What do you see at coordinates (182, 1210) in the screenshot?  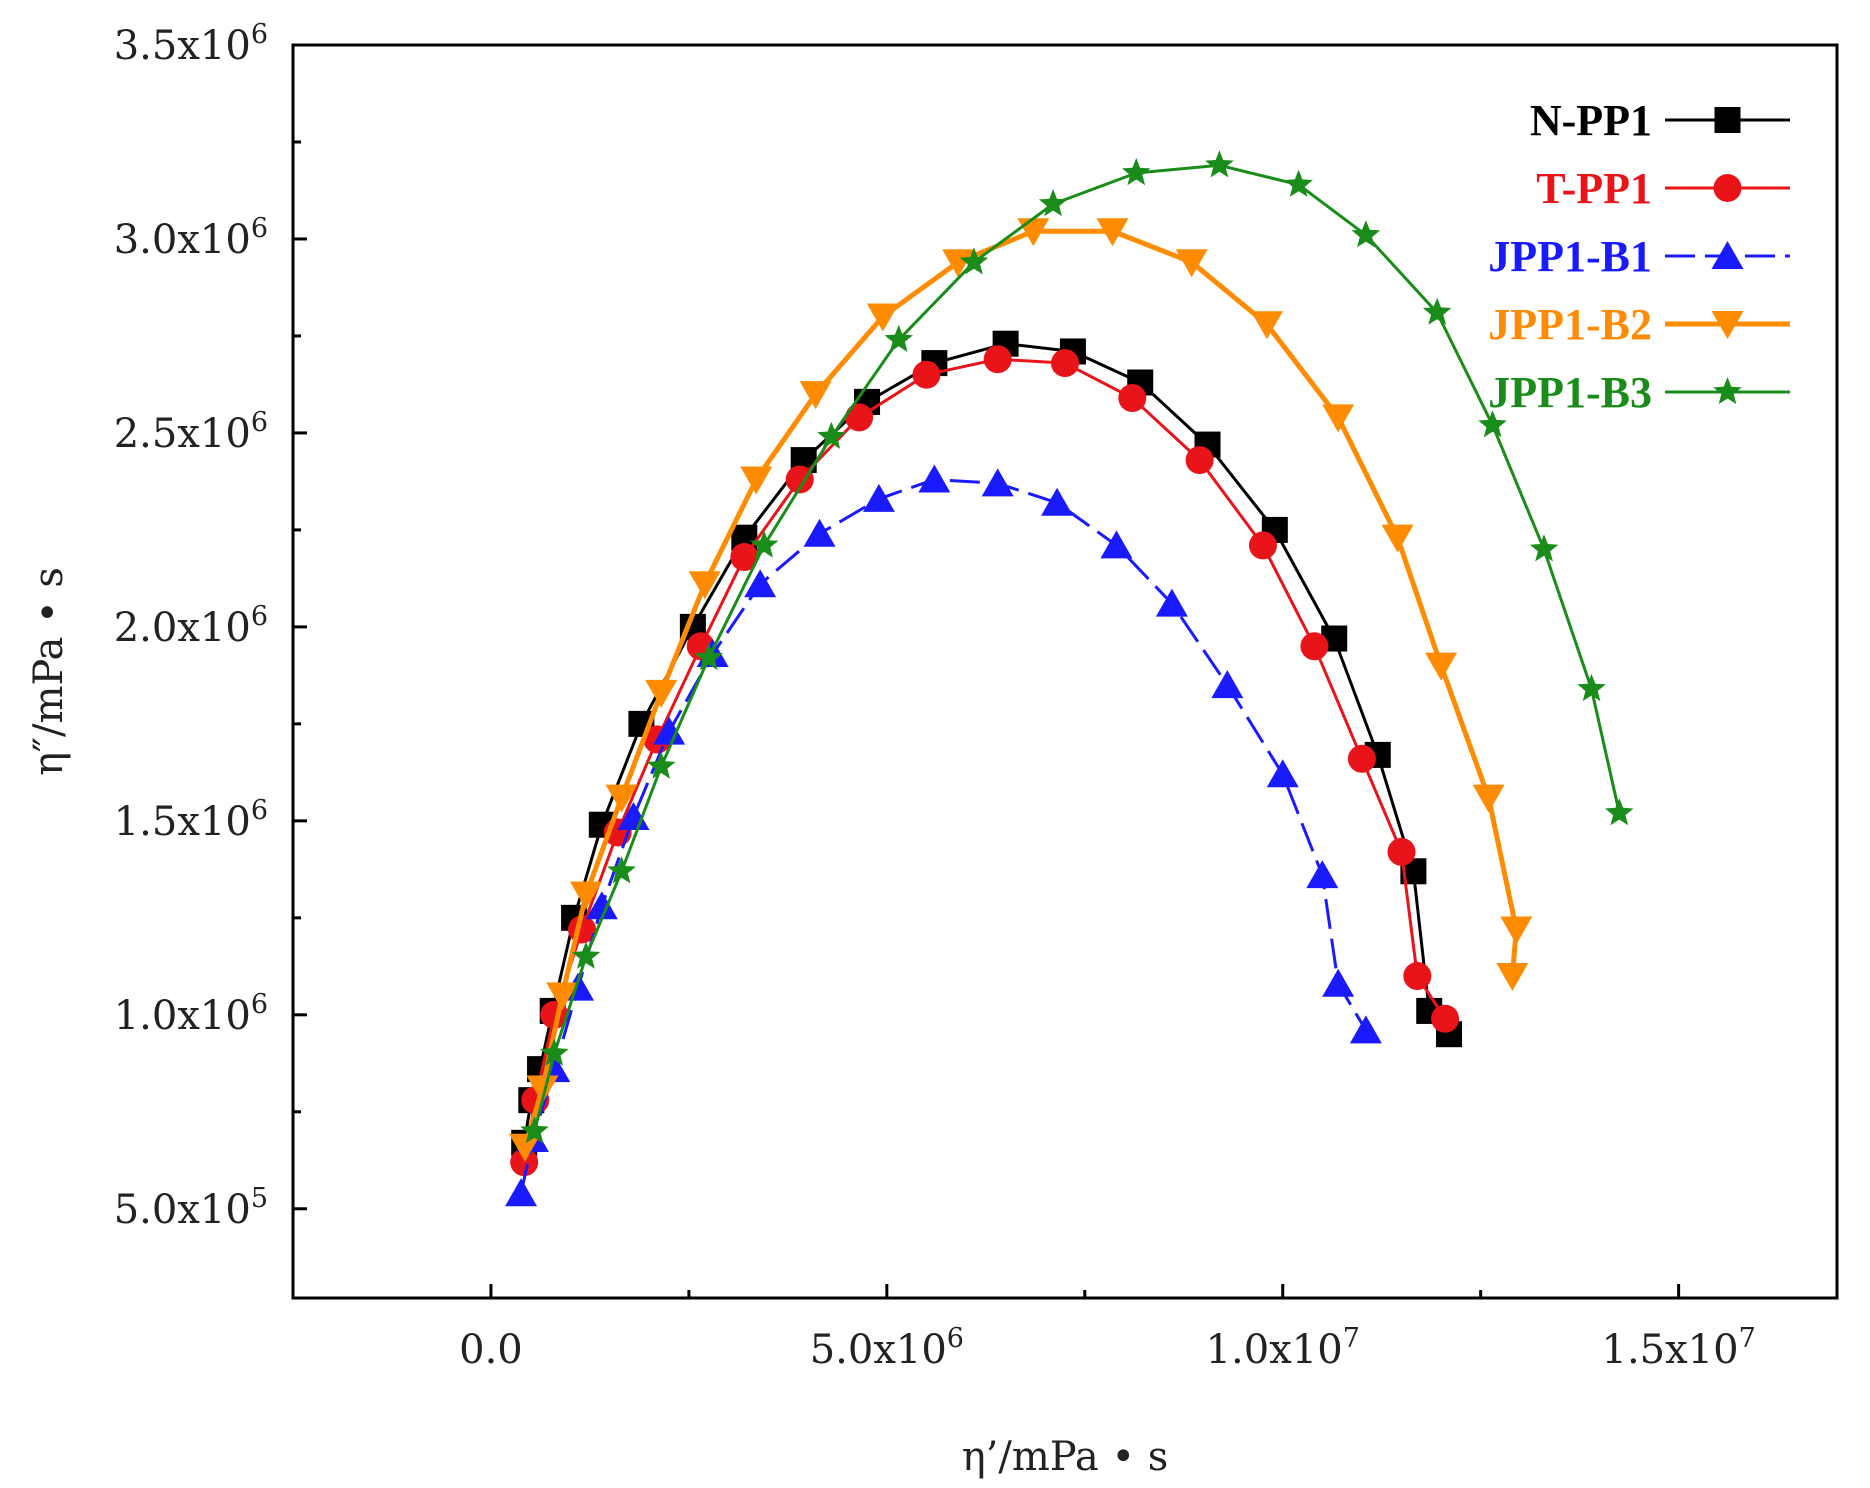 I see `y-tick-label-mantissa: 5.0x10` at bounding box center [182, 1210].